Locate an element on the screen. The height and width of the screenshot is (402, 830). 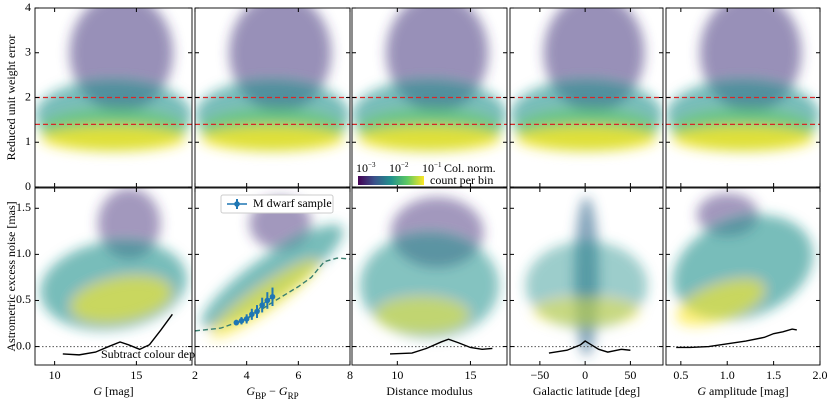
x-axis-label-part: Galactic latitude [deg] is located at coordinates (586, 391).